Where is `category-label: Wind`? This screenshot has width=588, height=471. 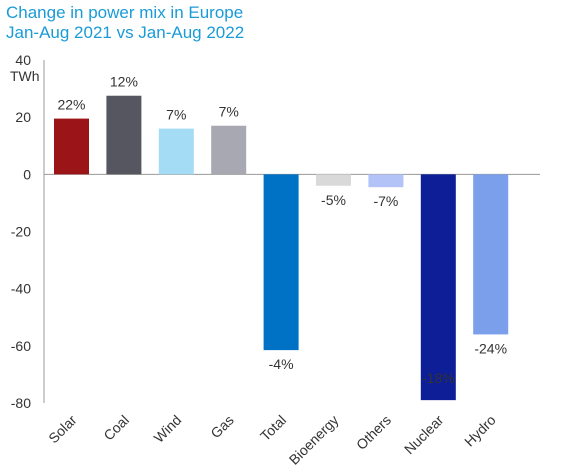
category-label: Wind is located at coordinates (168, 429).